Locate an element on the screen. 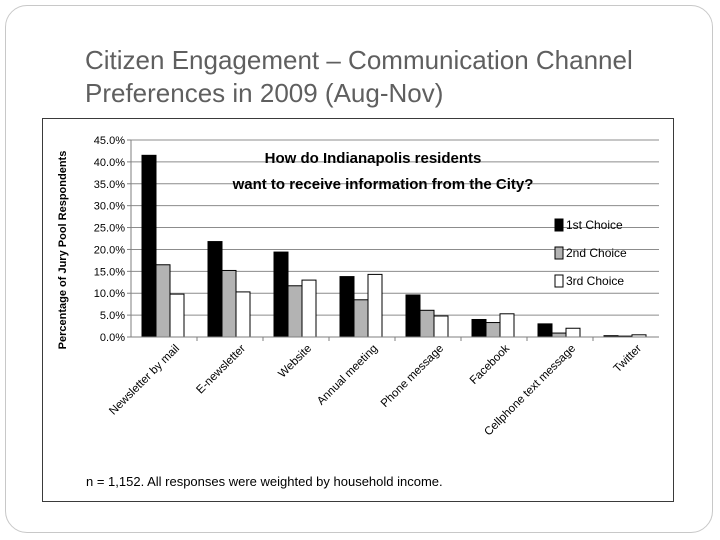 Image resolution: width=720 pixels, height=540 pixels. legend-label: 3rd Choice is located at coordinates (595, 281).